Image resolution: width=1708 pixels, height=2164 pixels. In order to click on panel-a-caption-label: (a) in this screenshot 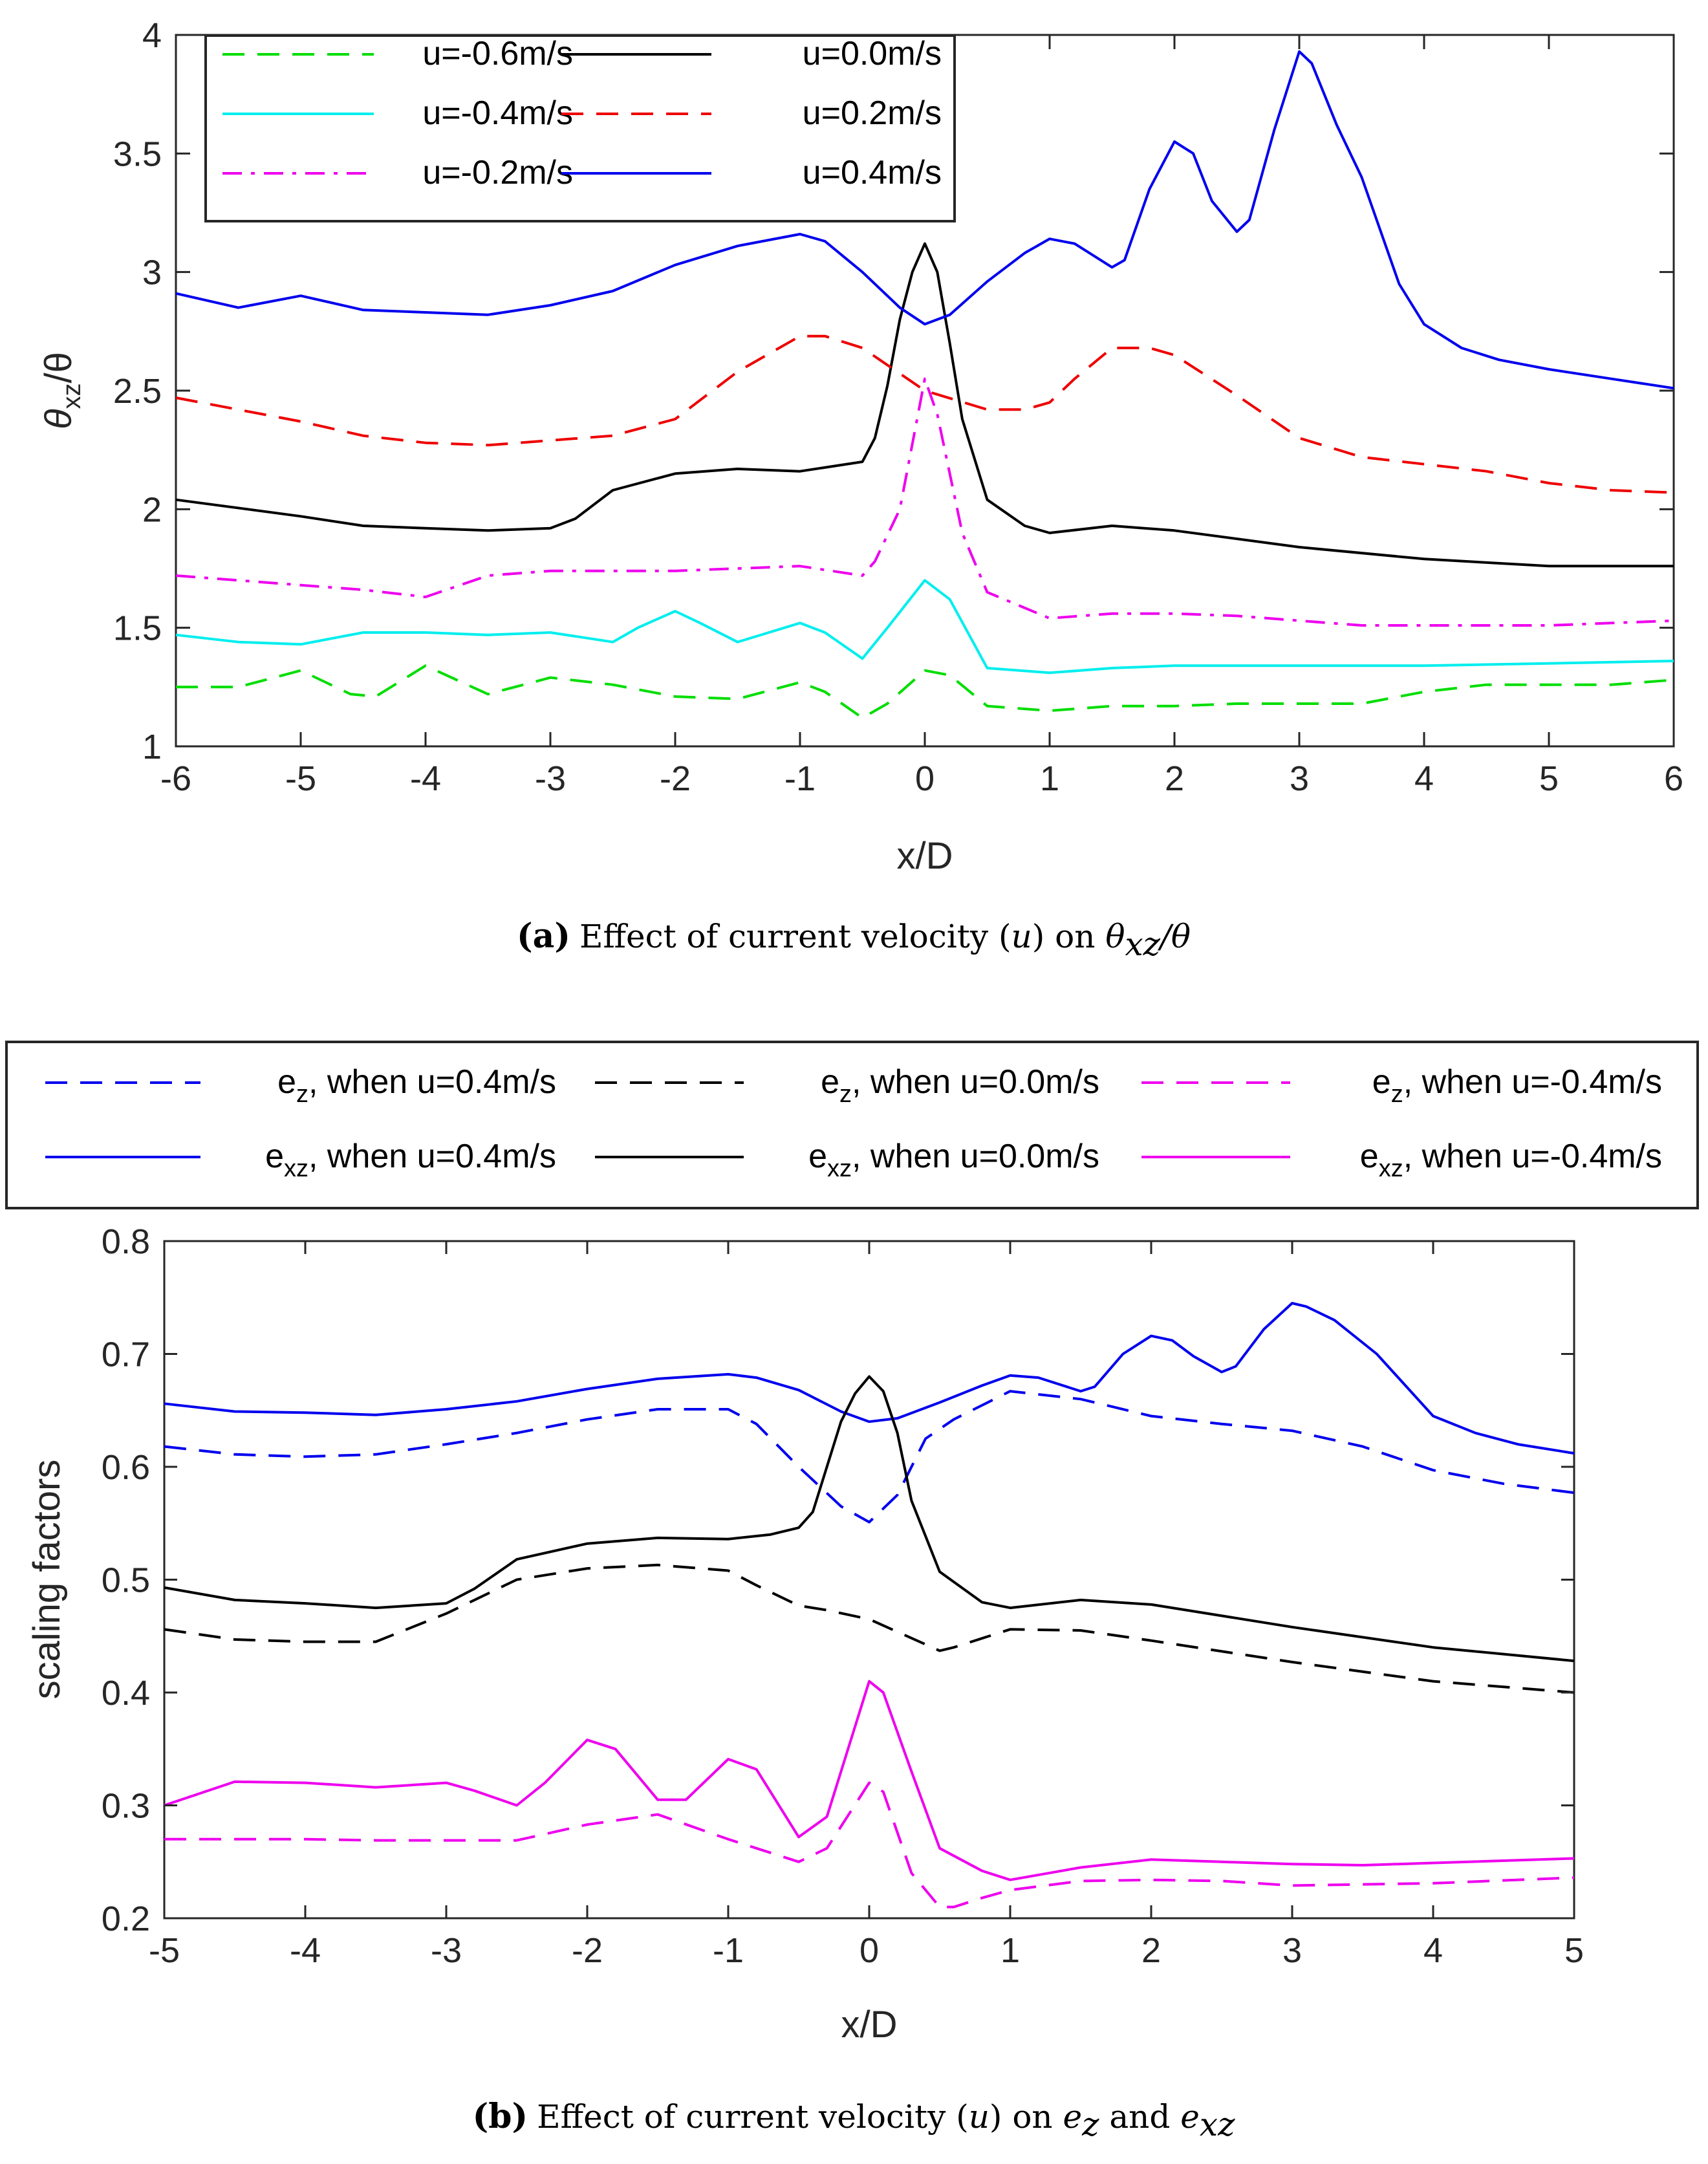, I will do `click(544, 936)`.